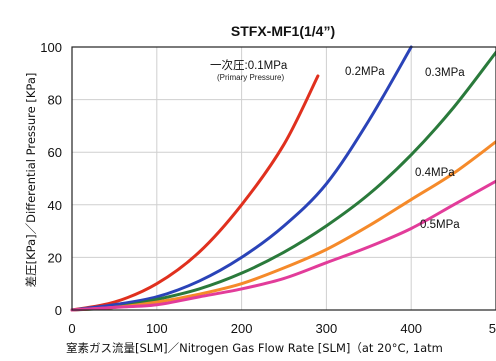 The height and width of the screenshot is (361, 496). I want to click on series-label-3: 0.4MPa, so click(435, 173).